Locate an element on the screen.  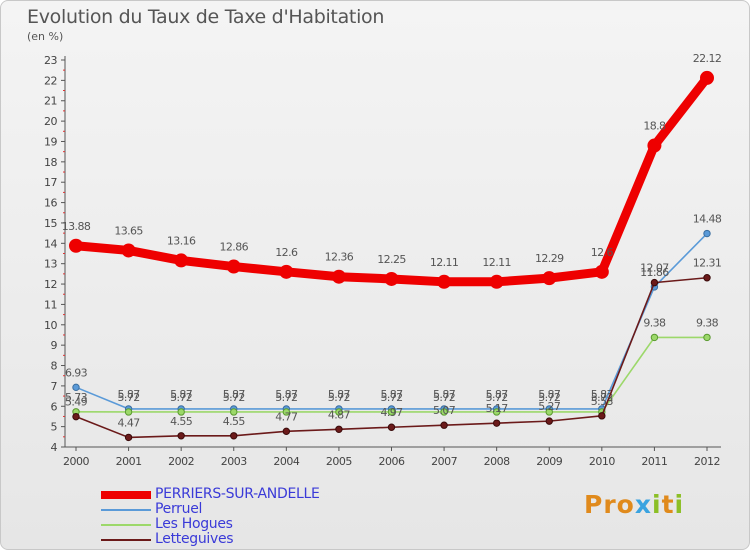
x-tick-label: 2005 is located at coordinates (339, 461).